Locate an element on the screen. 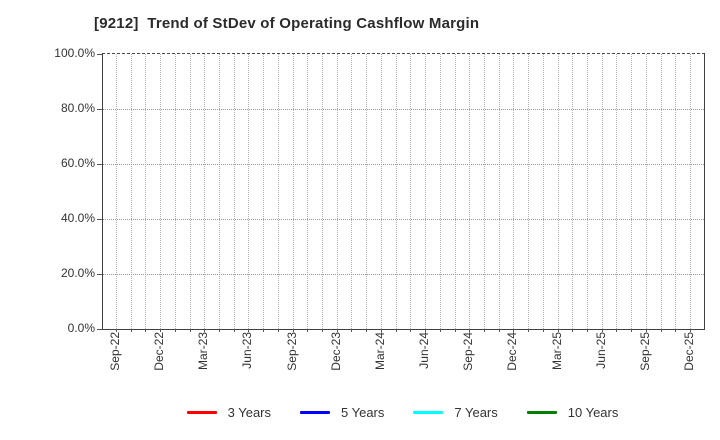  x-tick-label: Mar-24 is located at coordinates (379, 351).